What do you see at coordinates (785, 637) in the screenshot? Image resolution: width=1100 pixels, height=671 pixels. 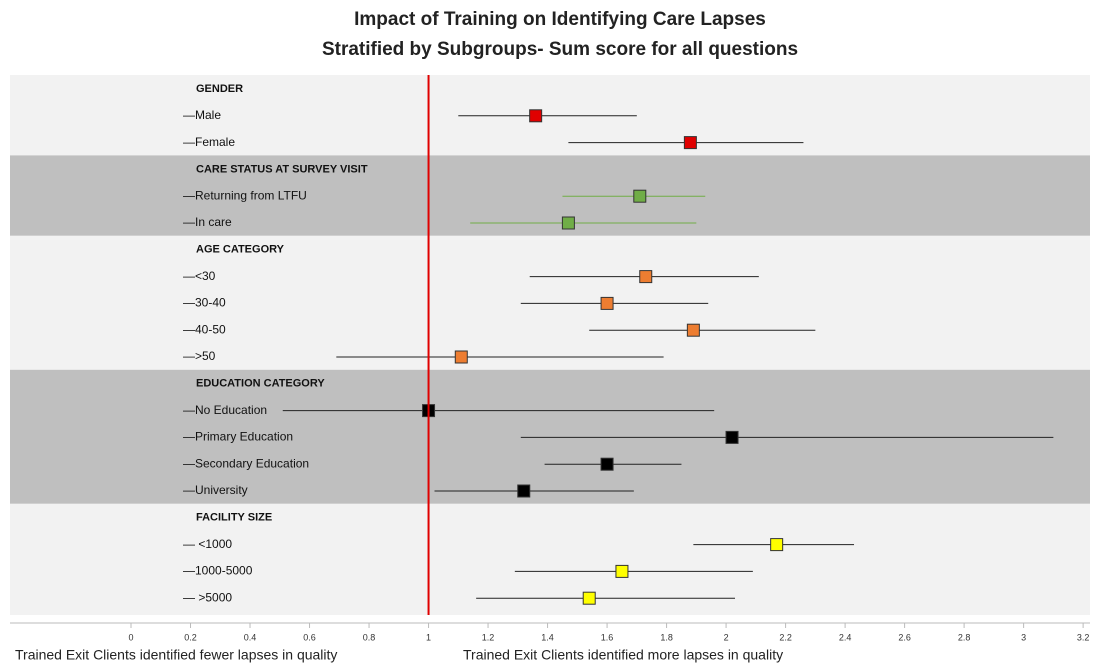 I see `x-tick-label: 2.2` at bounding box center [785, 637].